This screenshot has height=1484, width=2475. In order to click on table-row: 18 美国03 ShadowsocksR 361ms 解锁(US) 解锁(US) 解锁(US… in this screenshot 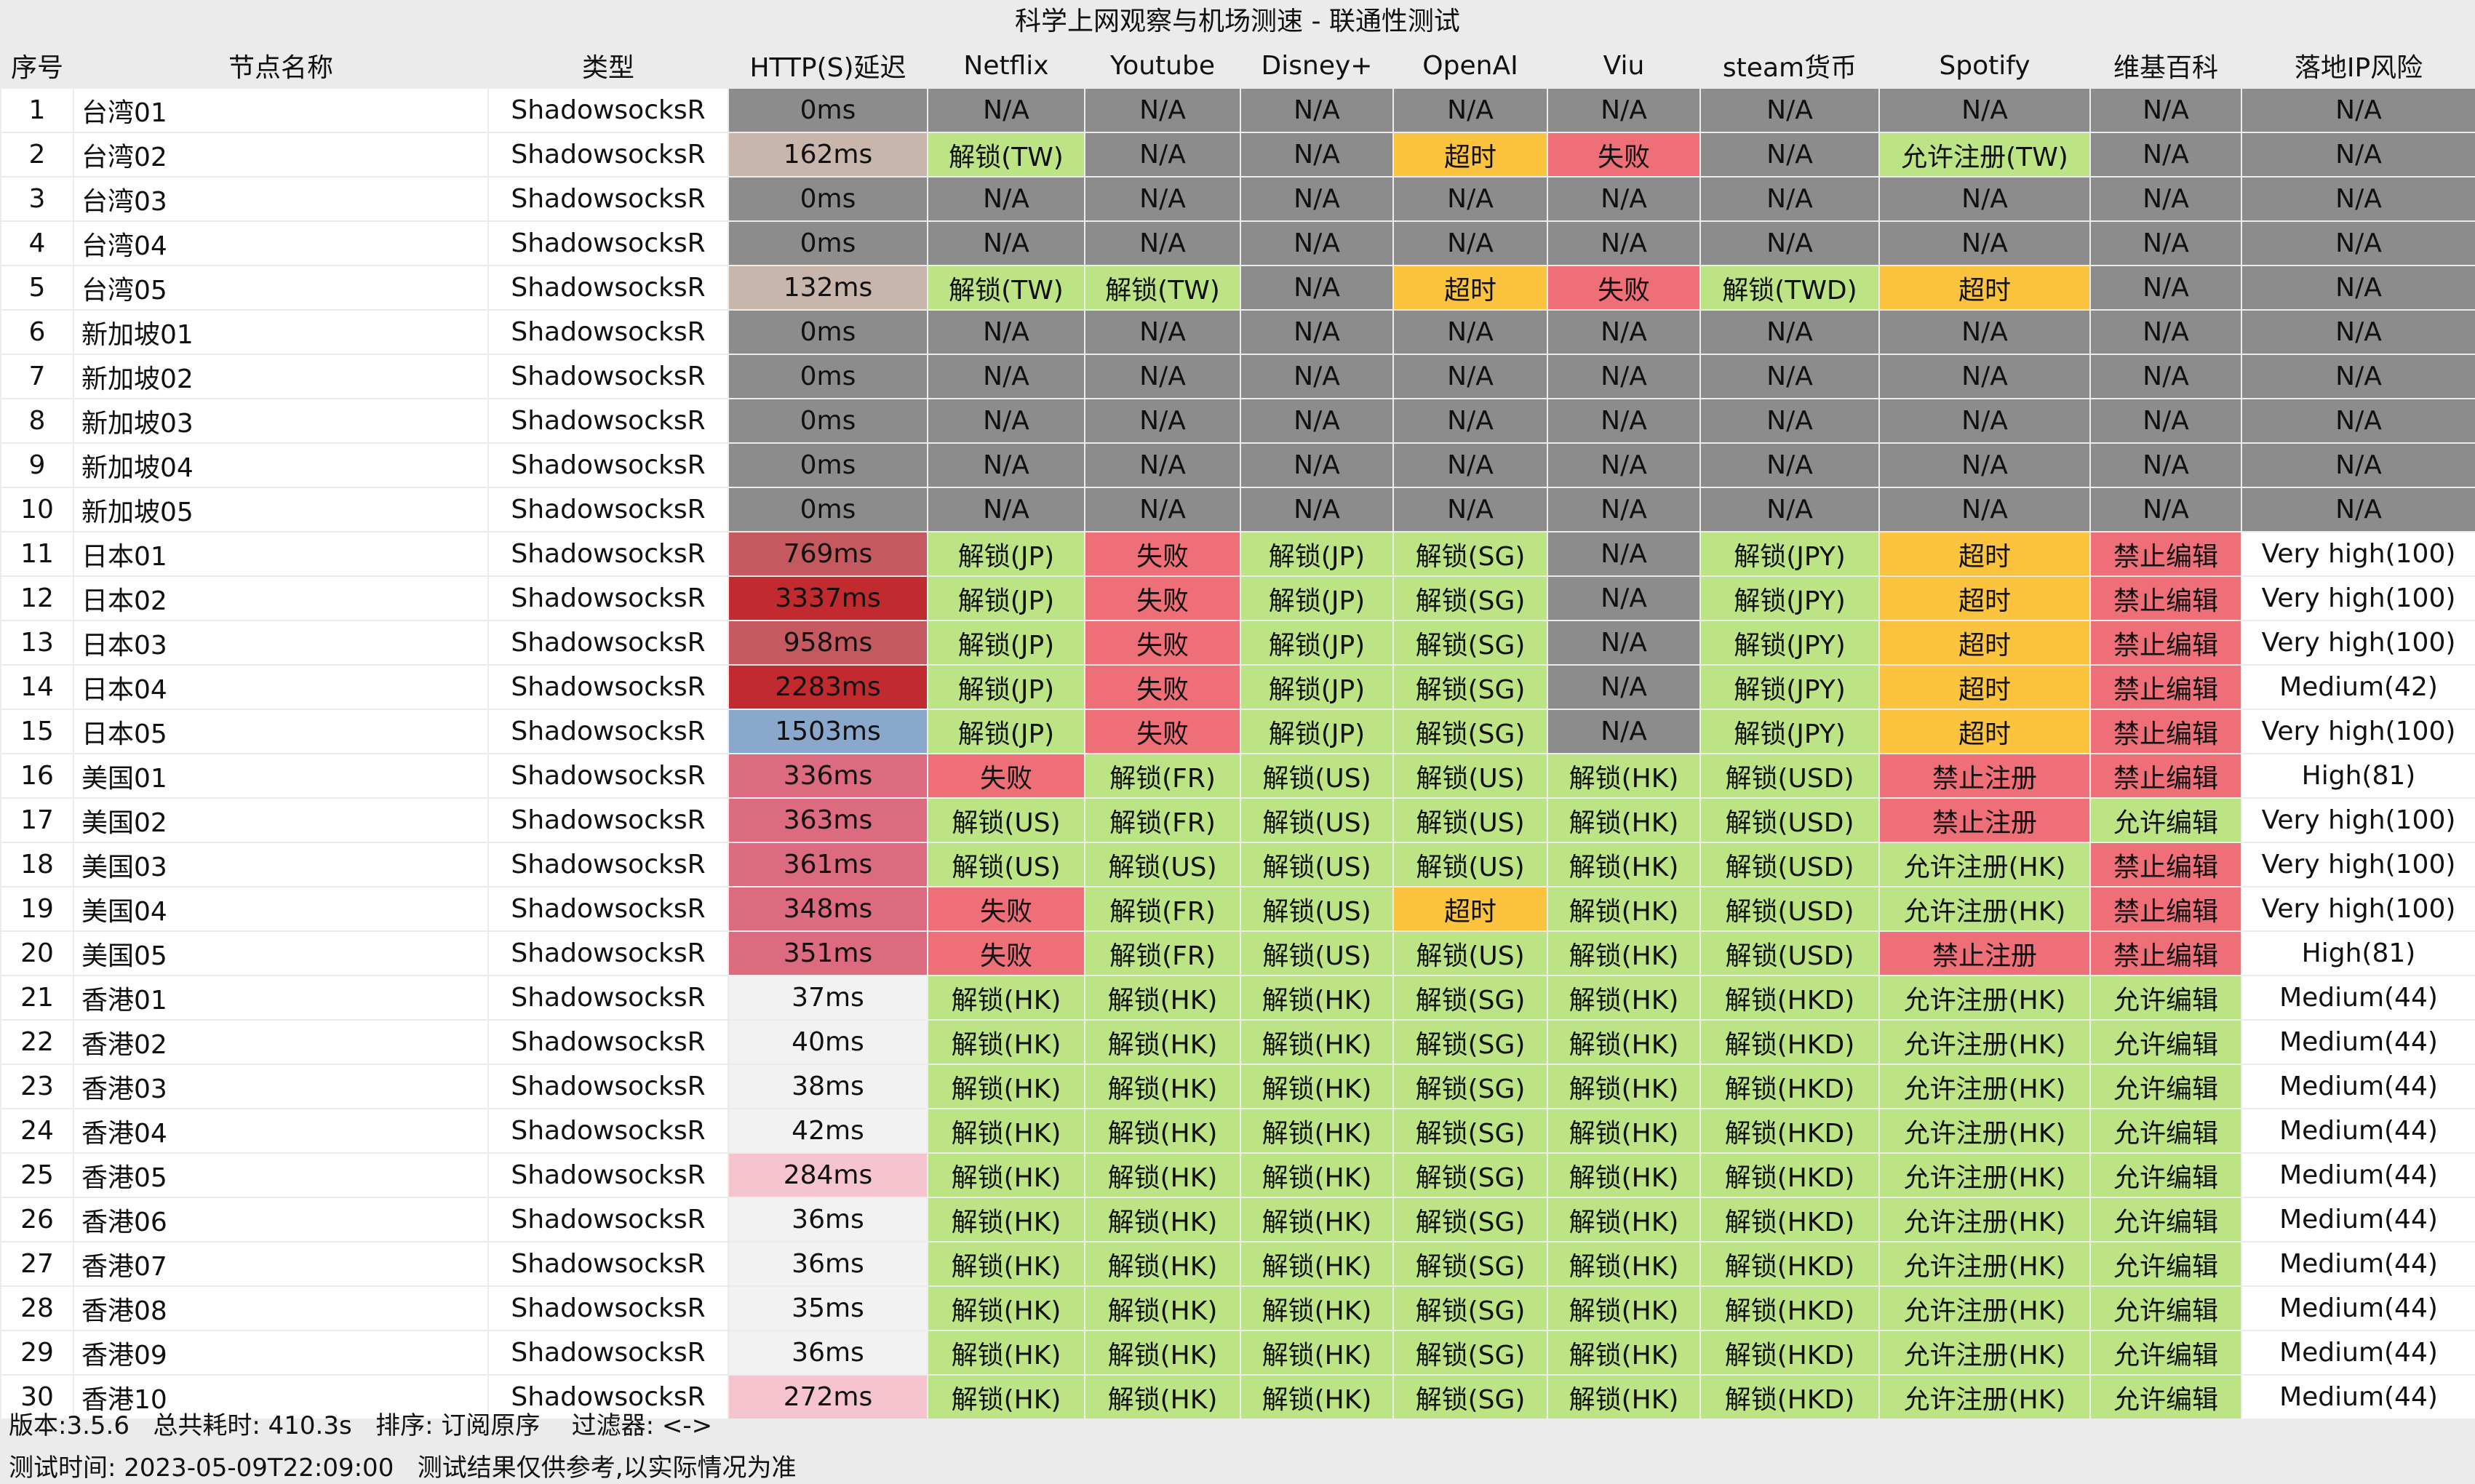, I will do `click(1237, 864)`.